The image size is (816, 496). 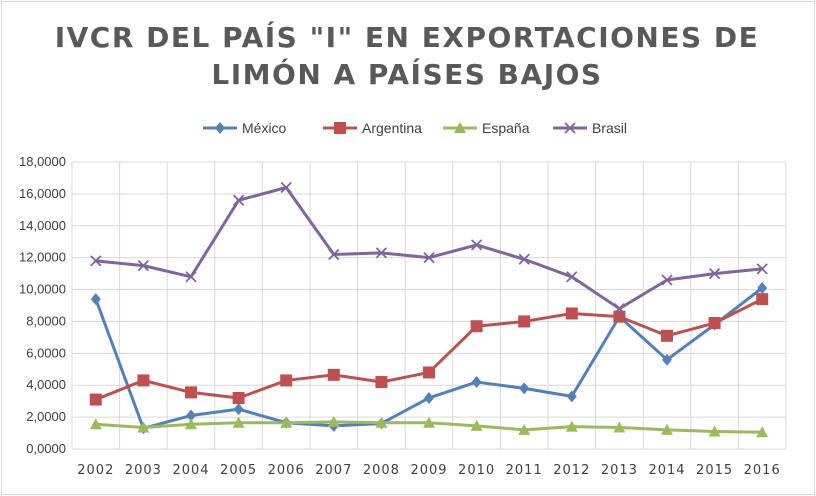 What do you see at coordinates (506, 128) in the screenshot?
I see `legend-label-espana: España` at bounding box center [506, 128].